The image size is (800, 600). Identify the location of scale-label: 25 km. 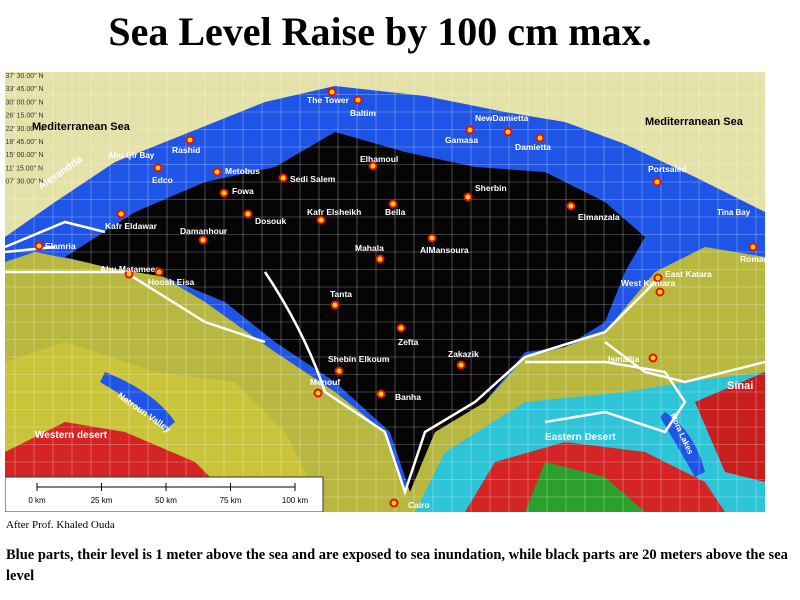
(102, 500).